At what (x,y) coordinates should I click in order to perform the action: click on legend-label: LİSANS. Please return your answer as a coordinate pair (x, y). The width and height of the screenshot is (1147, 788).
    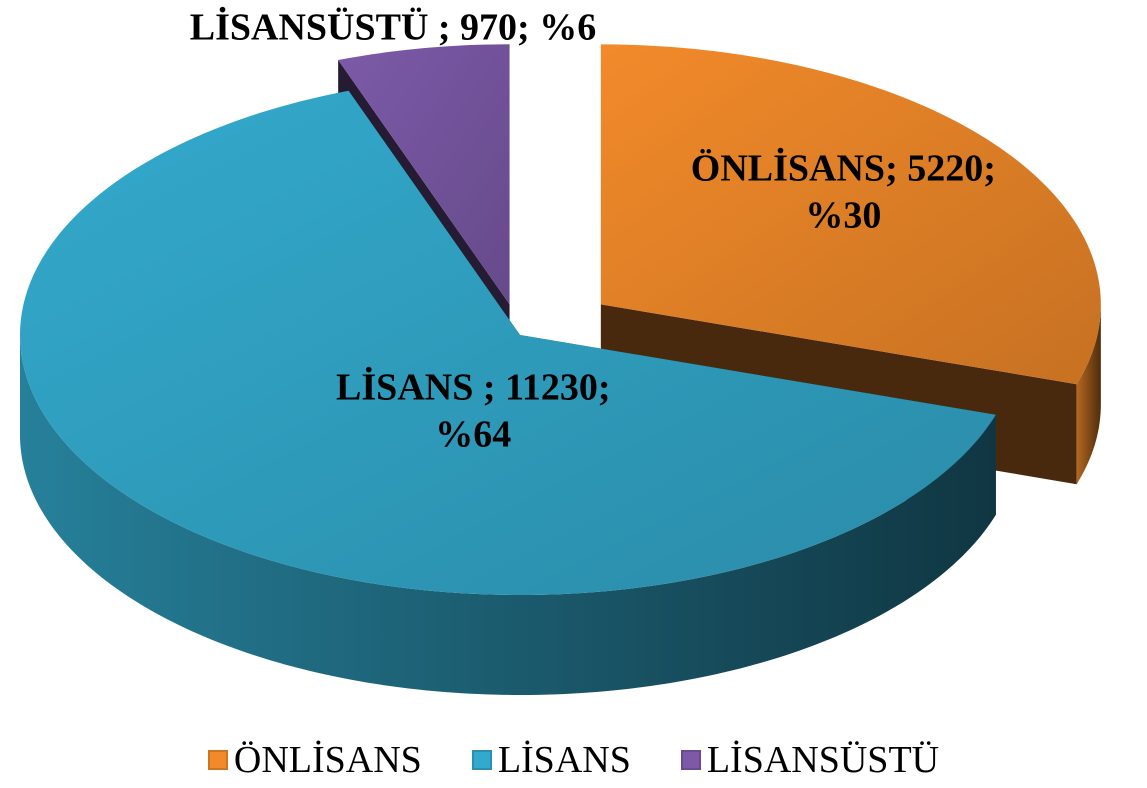
    Looking at the image, I should click on (564, 760).